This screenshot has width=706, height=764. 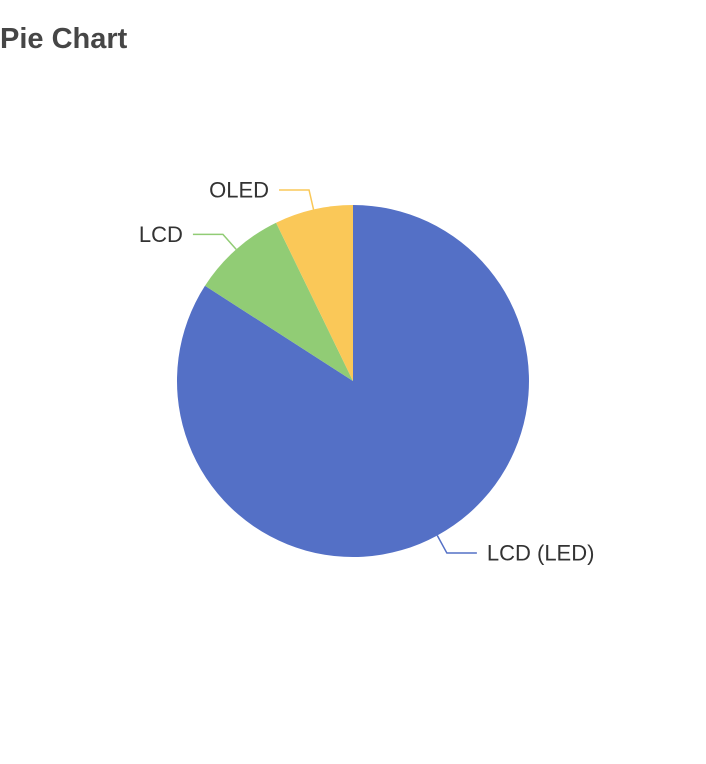 I want to click on pie-slice-lcd, so click(x=278, y=301).